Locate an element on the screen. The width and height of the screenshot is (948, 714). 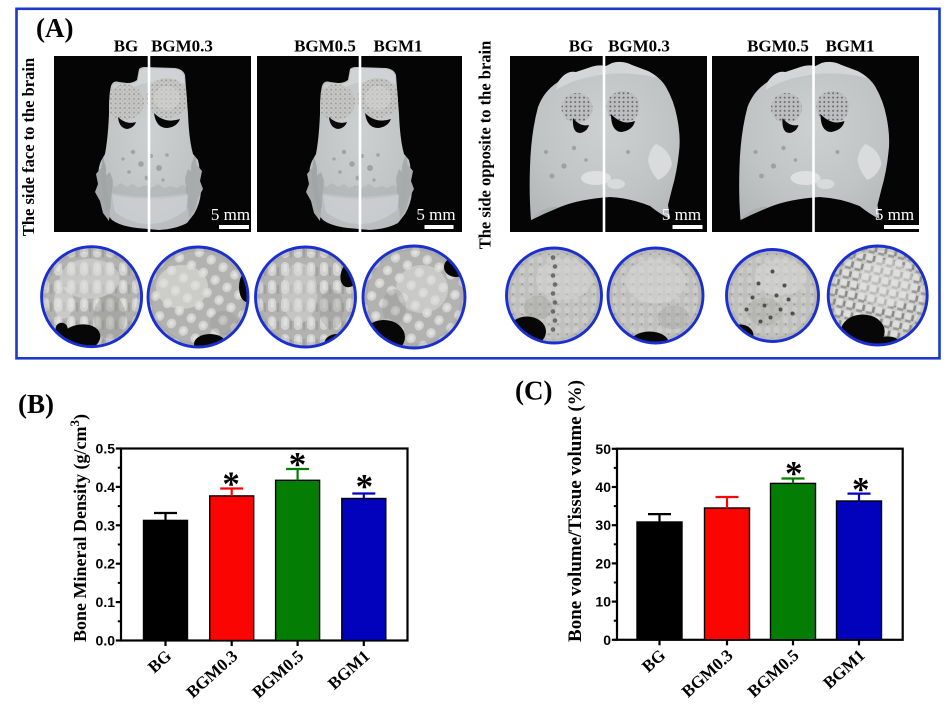
svg-text: Bone Mineral Density (g/cm3) is located at coordinates (79, 528).